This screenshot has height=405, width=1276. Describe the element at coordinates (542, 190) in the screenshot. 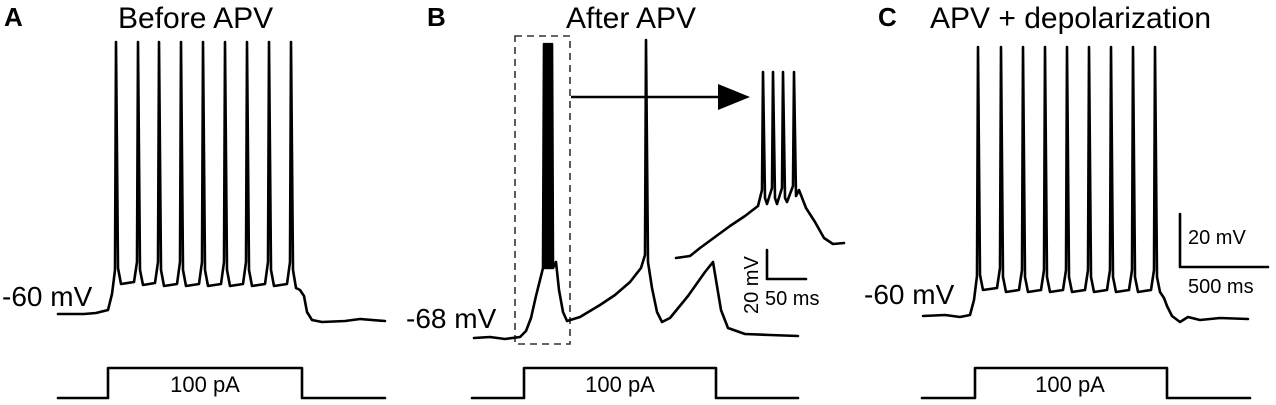

I see `burst-highlight-box` at that location.